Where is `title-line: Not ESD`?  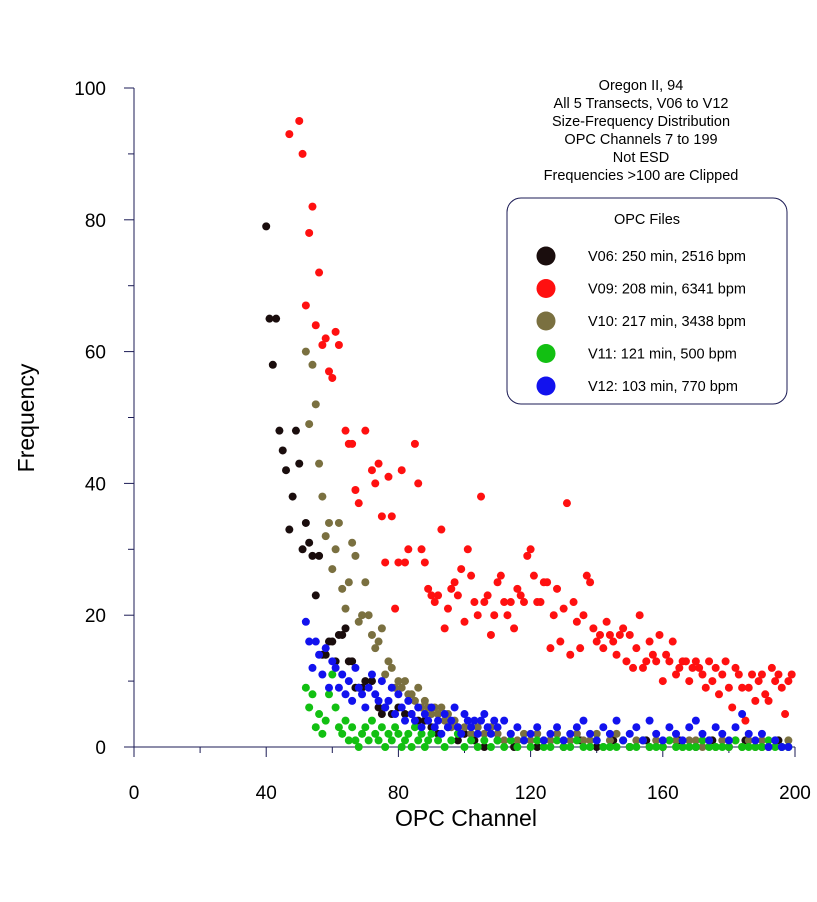
title-line: Not ESD is located at coordinates (641, 158).